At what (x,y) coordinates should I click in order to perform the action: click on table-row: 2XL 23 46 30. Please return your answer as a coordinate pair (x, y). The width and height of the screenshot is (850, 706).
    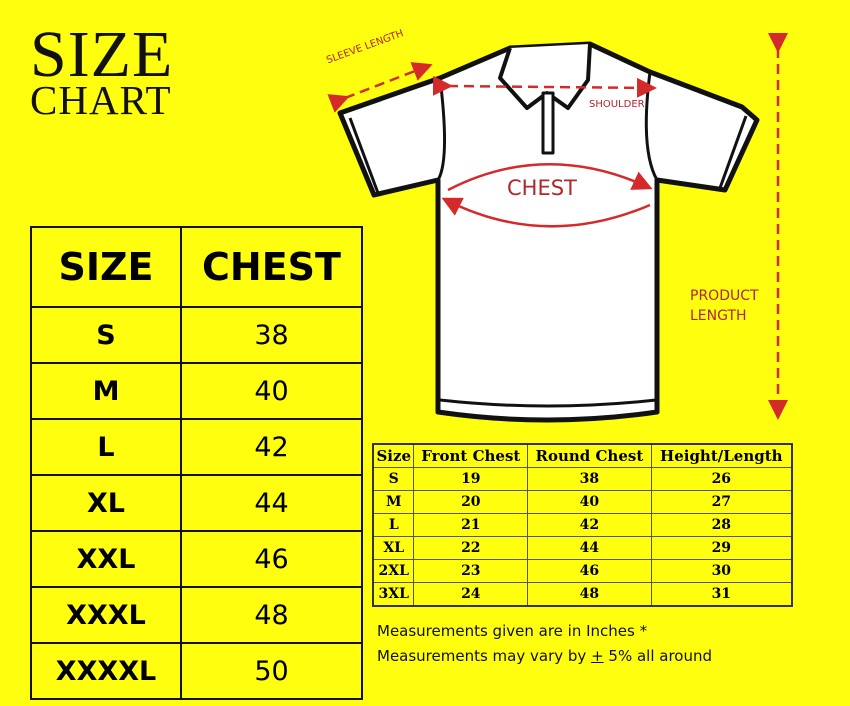
    Looking at the image, I should click on (582, 571).